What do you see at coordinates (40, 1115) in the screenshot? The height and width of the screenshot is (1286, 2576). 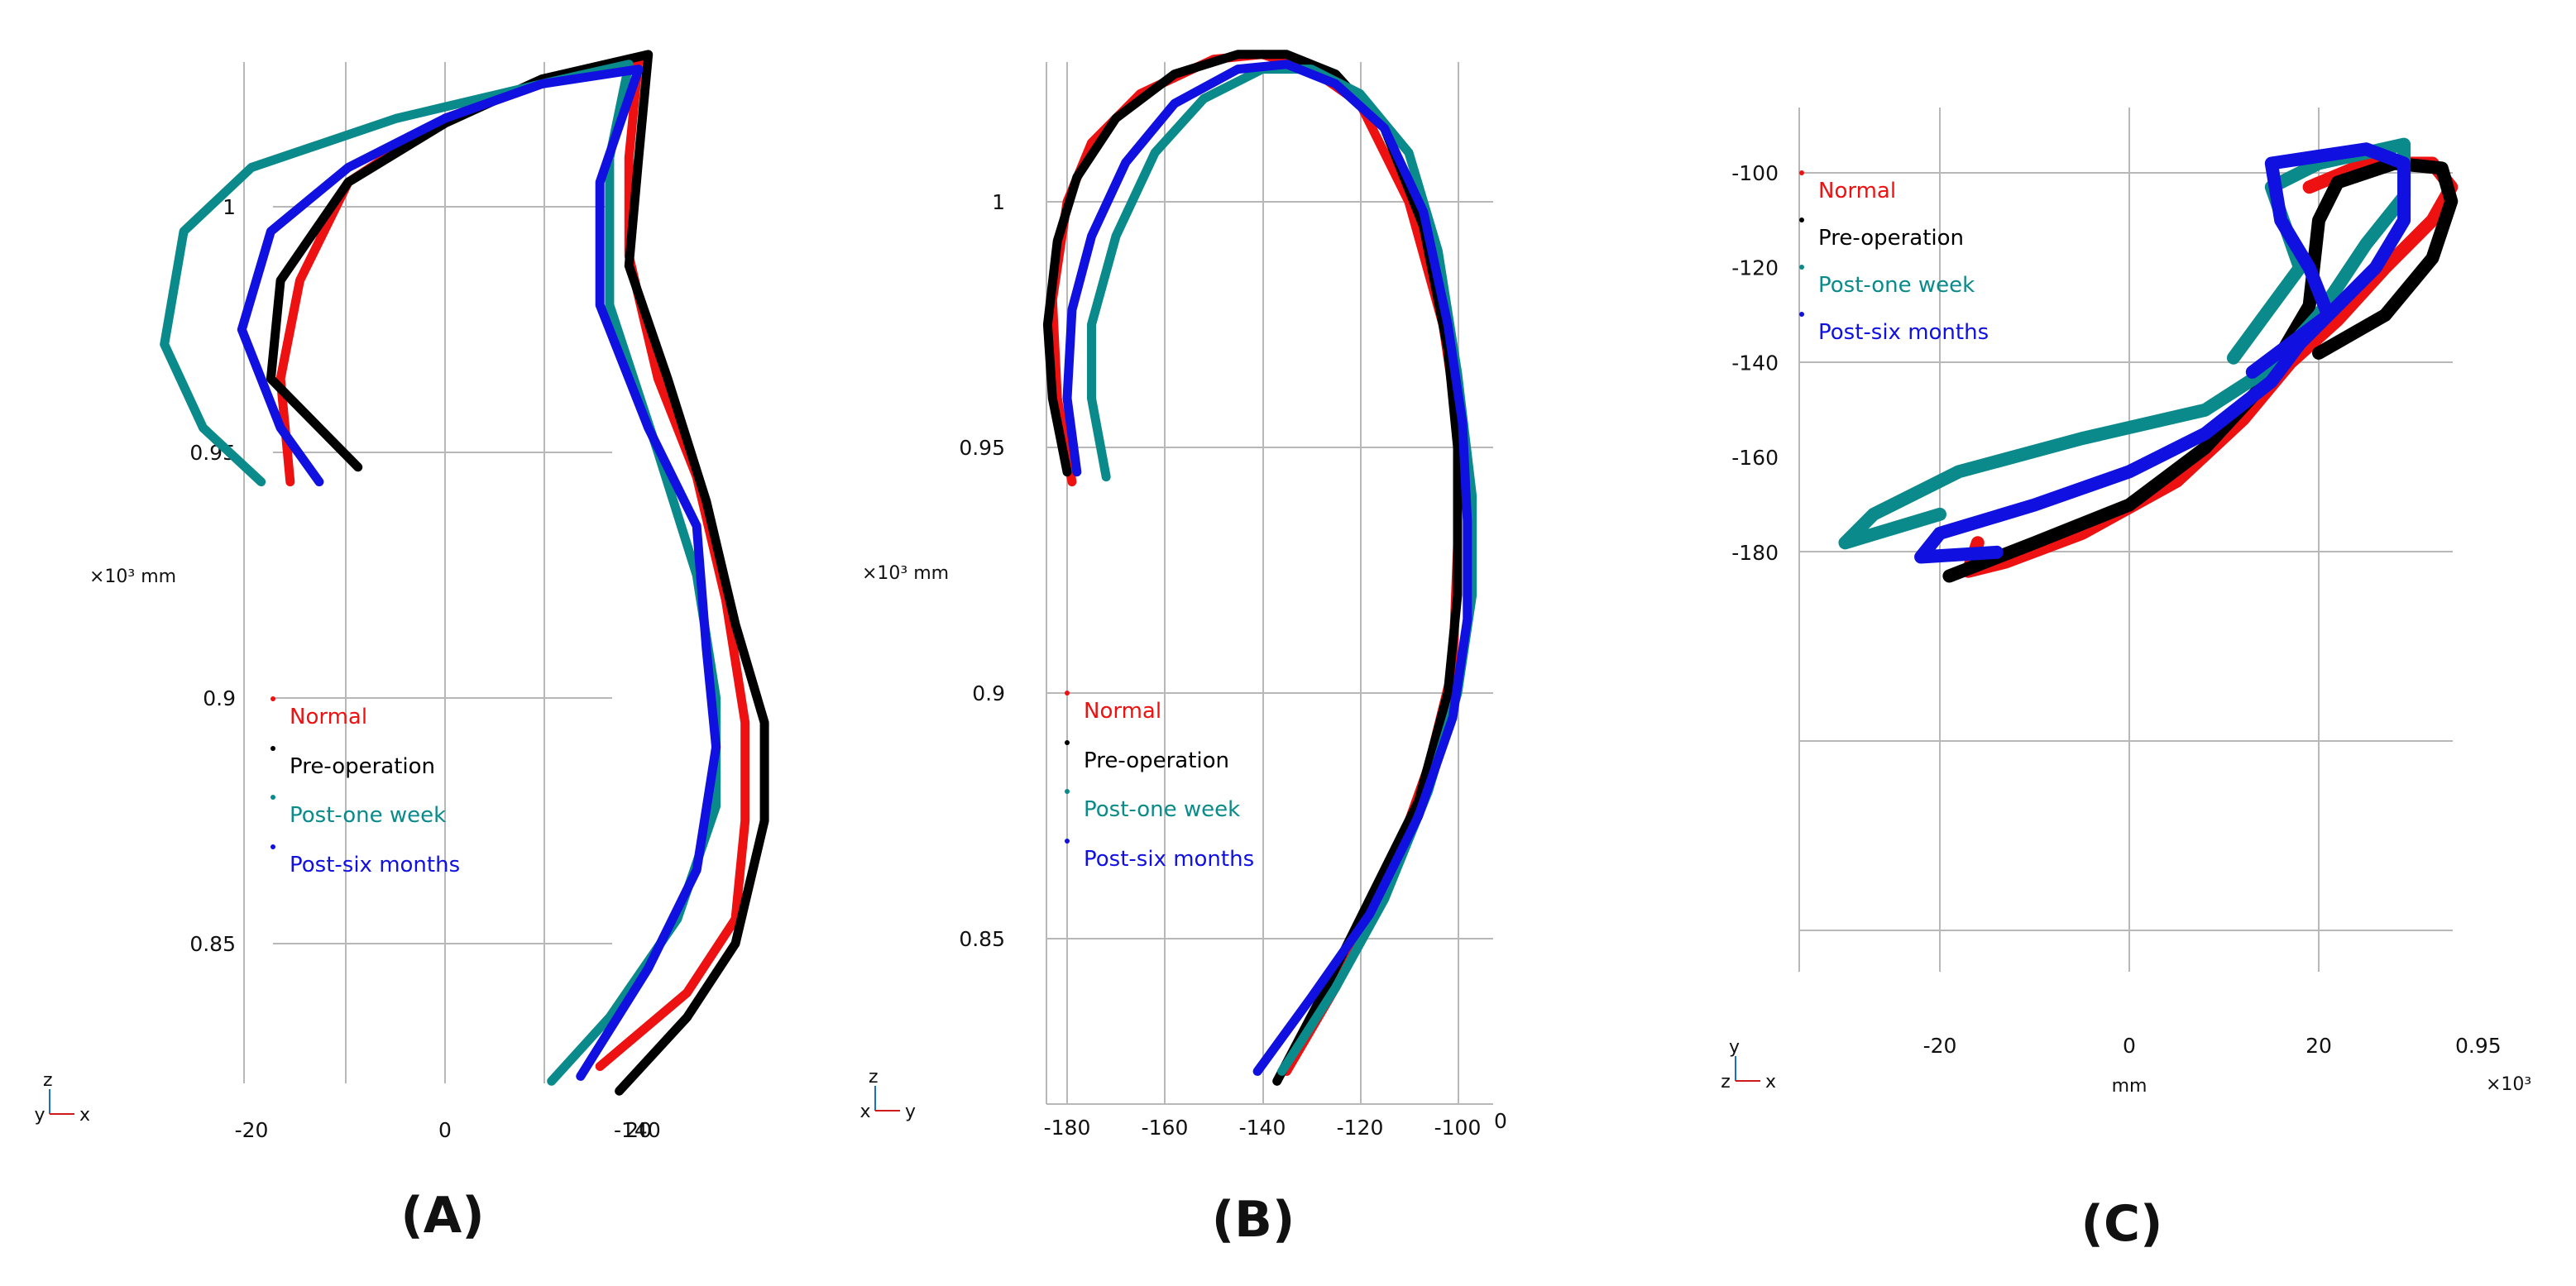 I see `panel-a-triad-left-label: y` at bounding box center [40, 1115].